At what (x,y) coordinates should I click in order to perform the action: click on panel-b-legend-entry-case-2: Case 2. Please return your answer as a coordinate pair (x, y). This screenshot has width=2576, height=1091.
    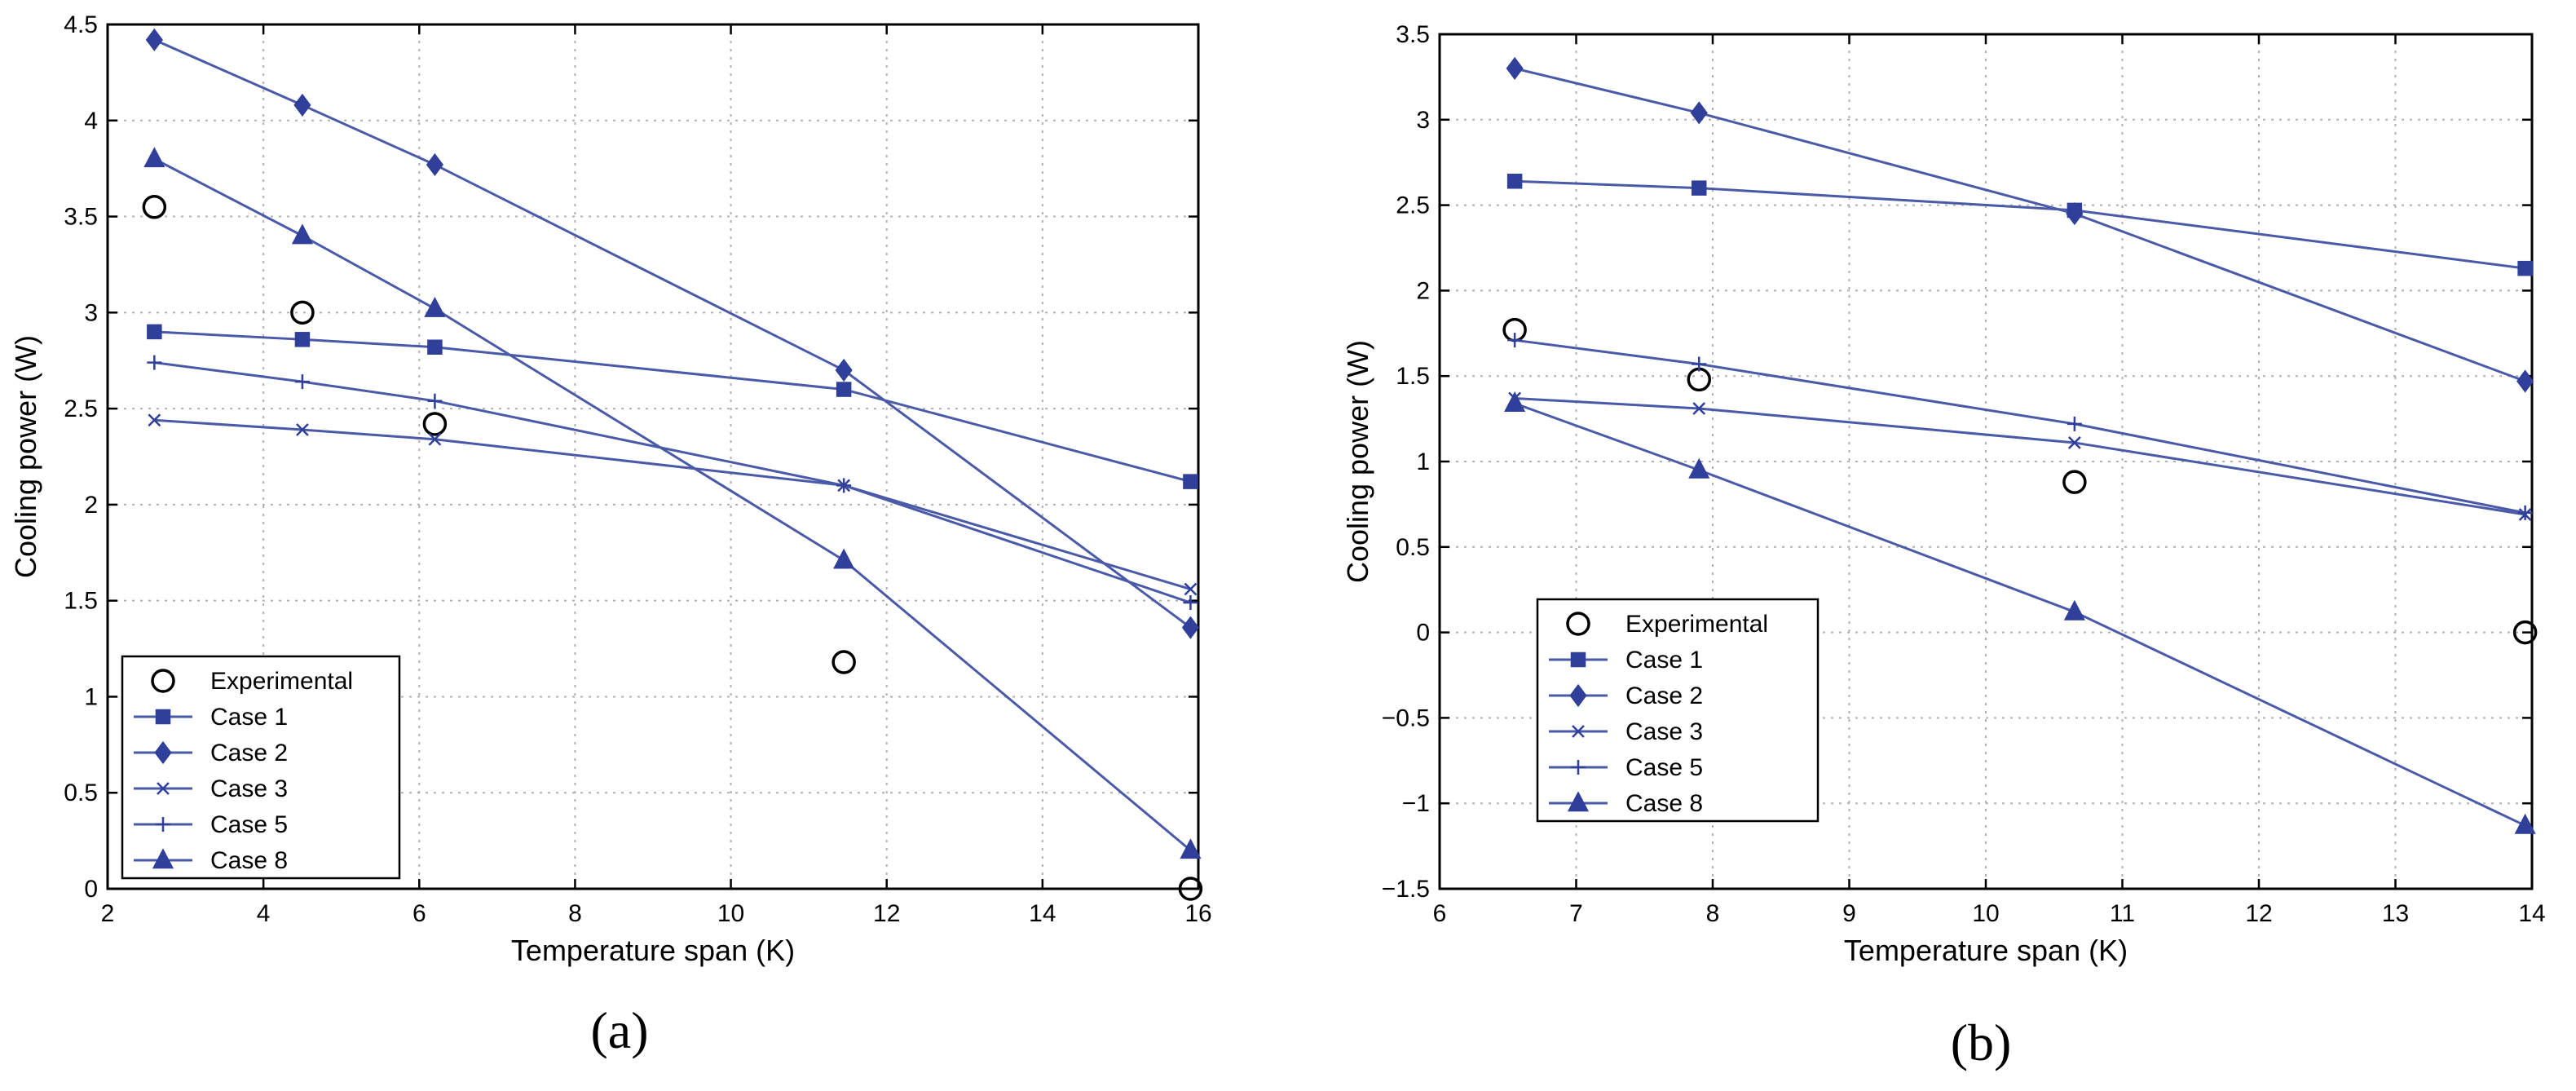
    Looking at the image, I should click on (1626, 695).